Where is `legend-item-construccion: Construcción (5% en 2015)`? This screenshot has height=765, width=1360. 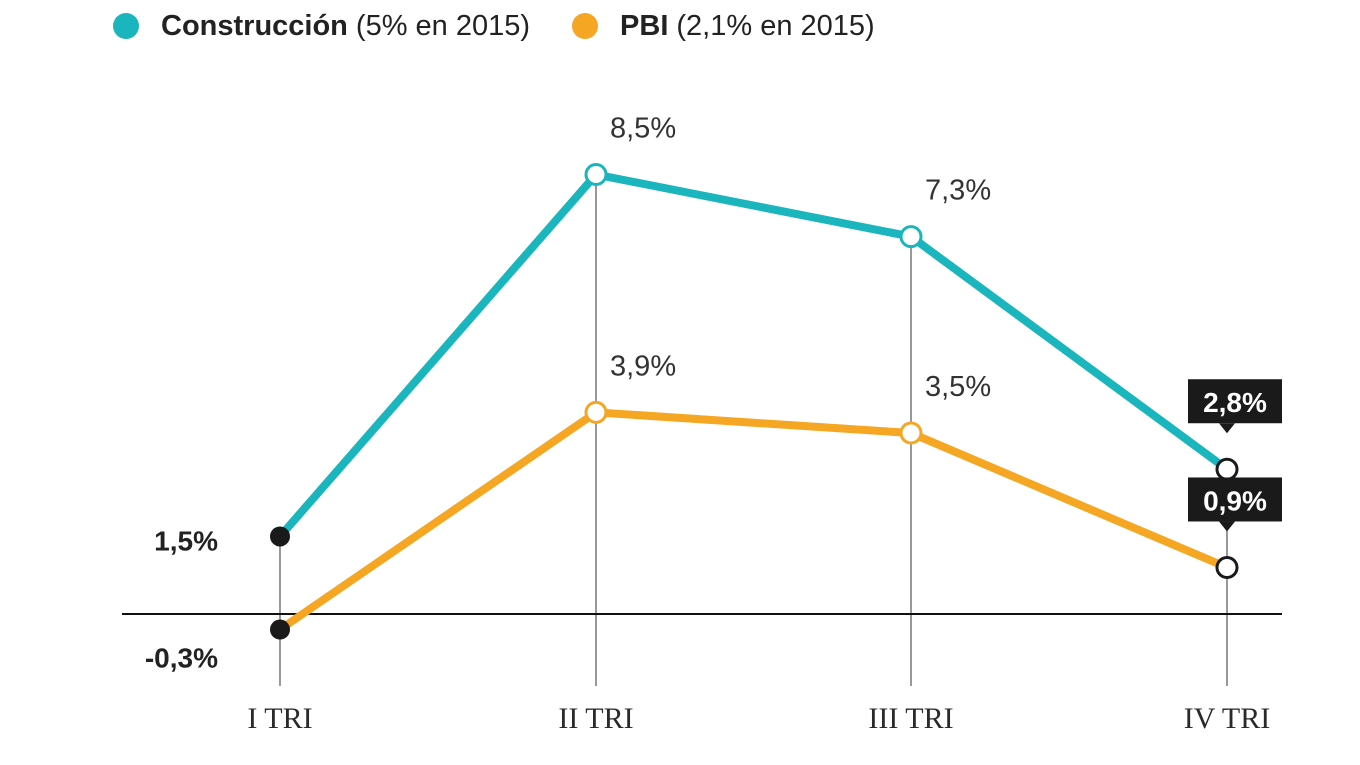 legend-item-construccion: Construcción (5% en 2015) is located at coordinates (321, 26).